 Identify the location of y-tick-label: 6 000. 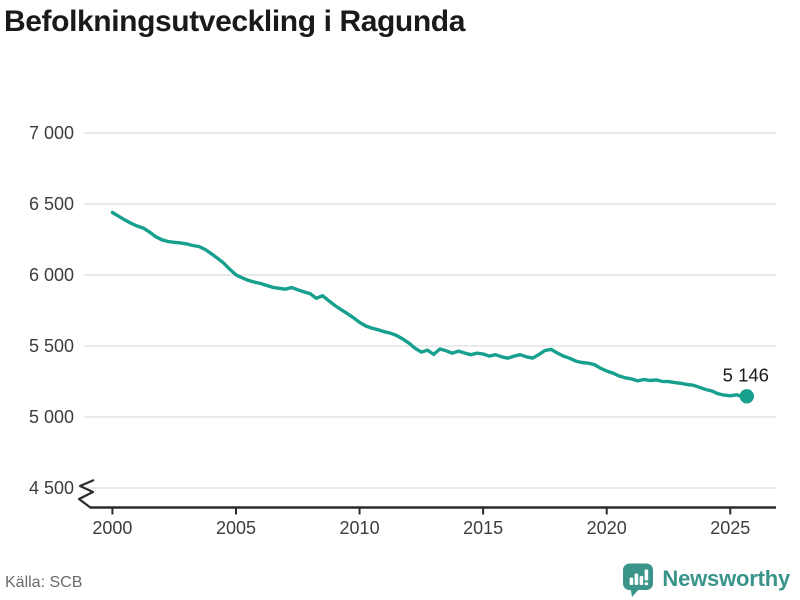
(51, 275).